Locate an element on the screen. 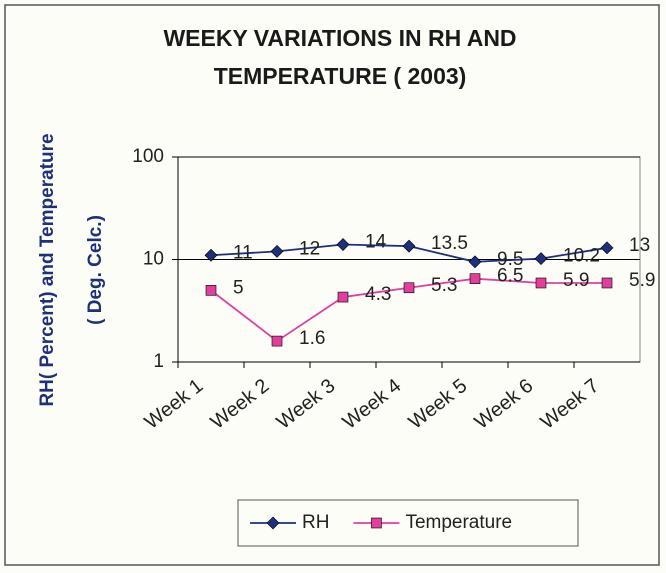  chart-title: TEMPERATURE ( 2003) is located at coordinates (340, 76).